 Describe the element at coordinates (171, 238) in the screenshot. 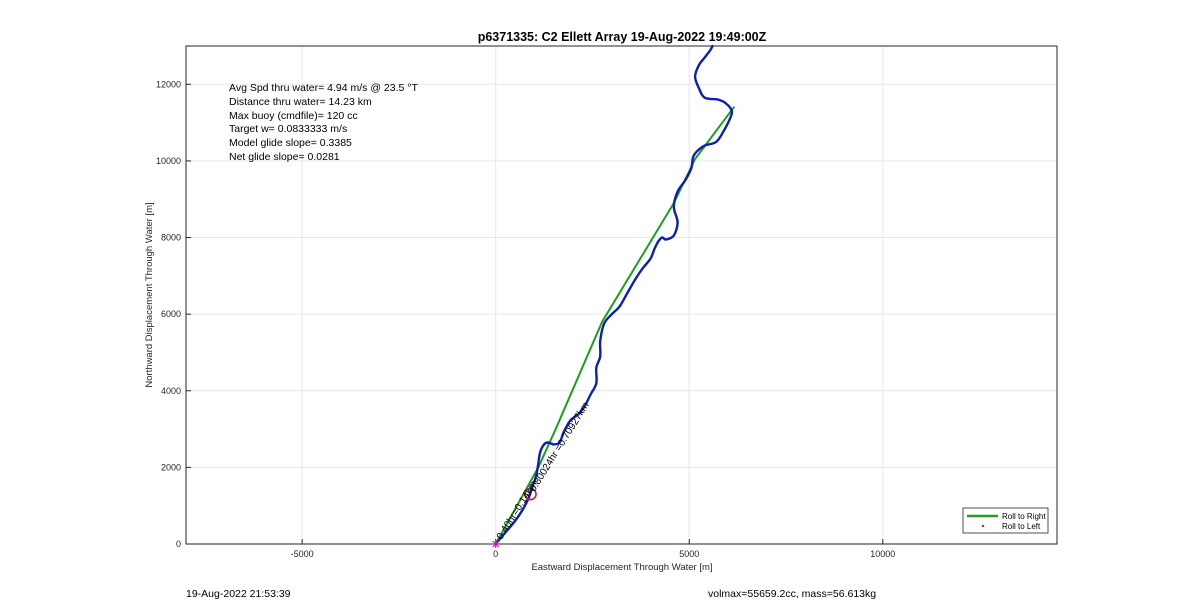

I see `y-tick-label: 8000` at that location.